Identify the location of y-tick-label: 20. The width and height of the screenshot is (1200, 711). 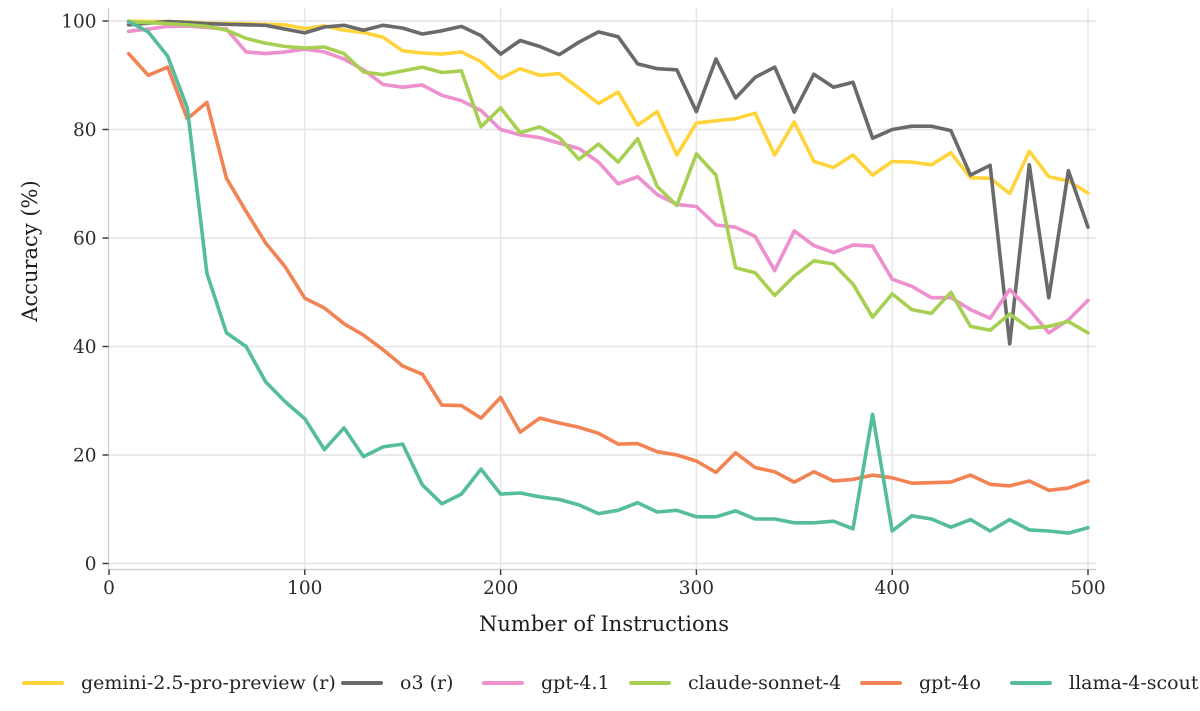
(85, 456).